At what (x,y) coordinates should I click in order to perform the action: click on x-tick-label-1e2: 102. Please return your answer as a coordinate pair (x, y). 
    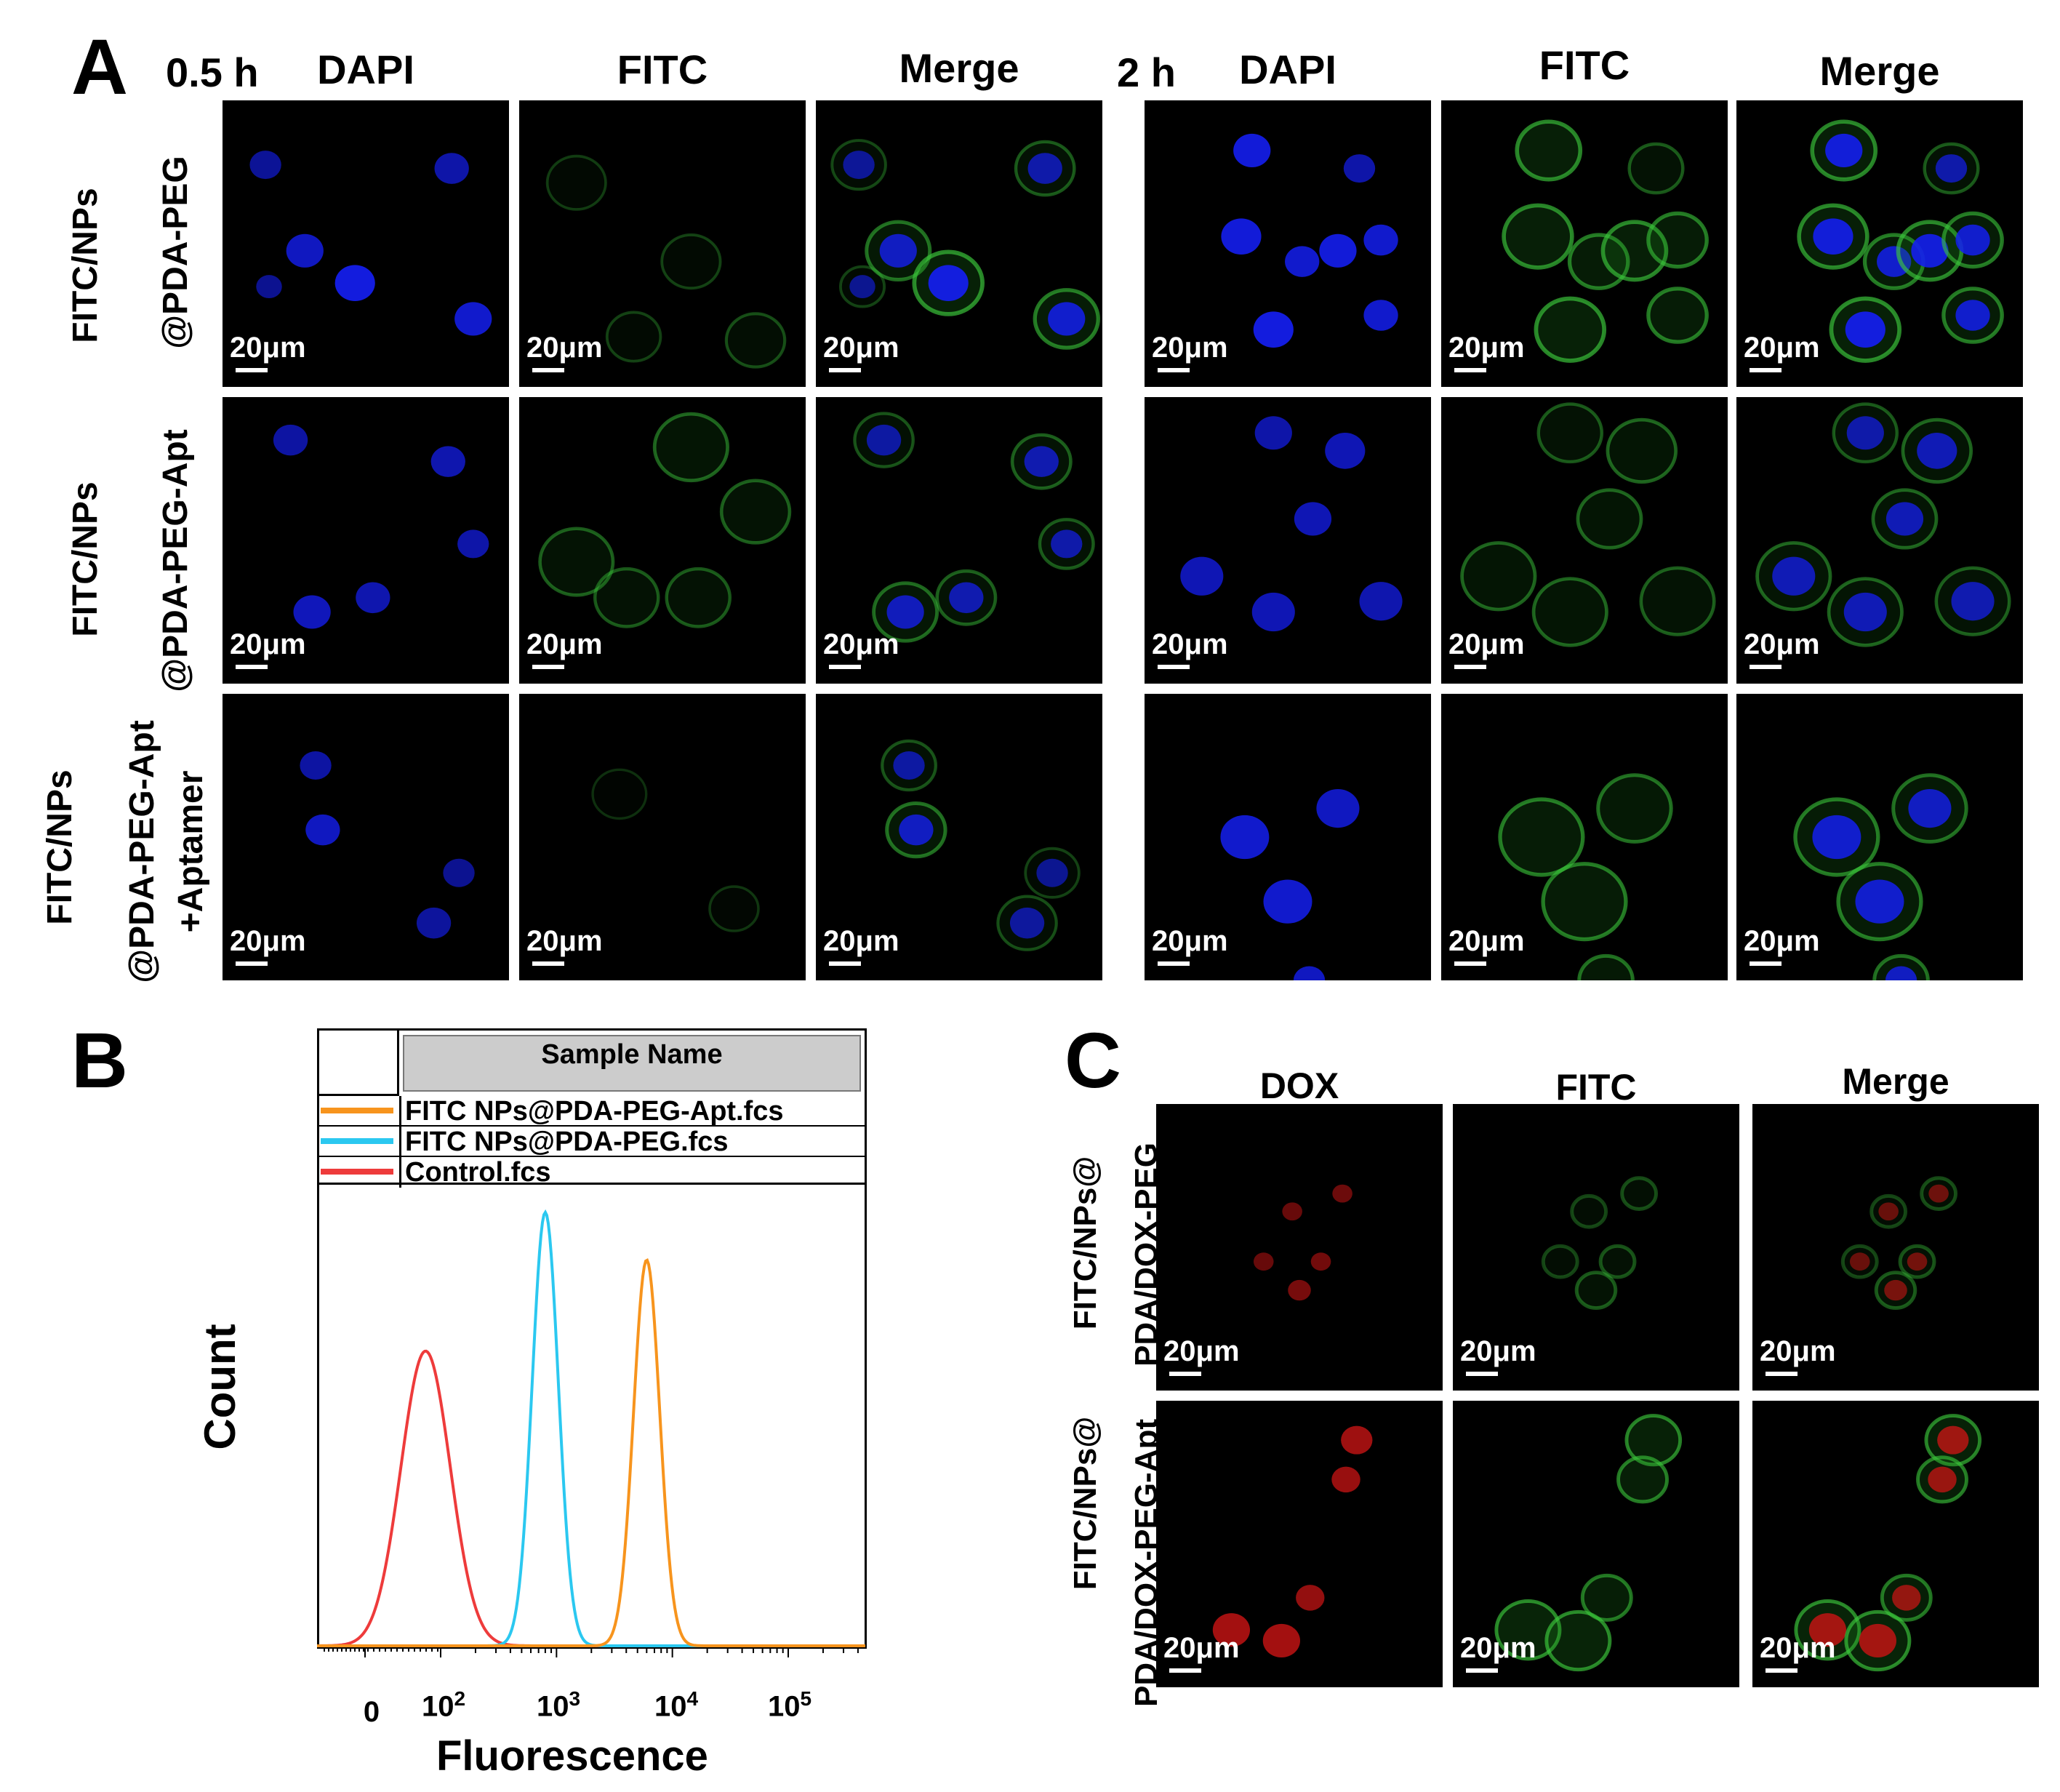
    Looking at the image, I should click on (443, 1705).